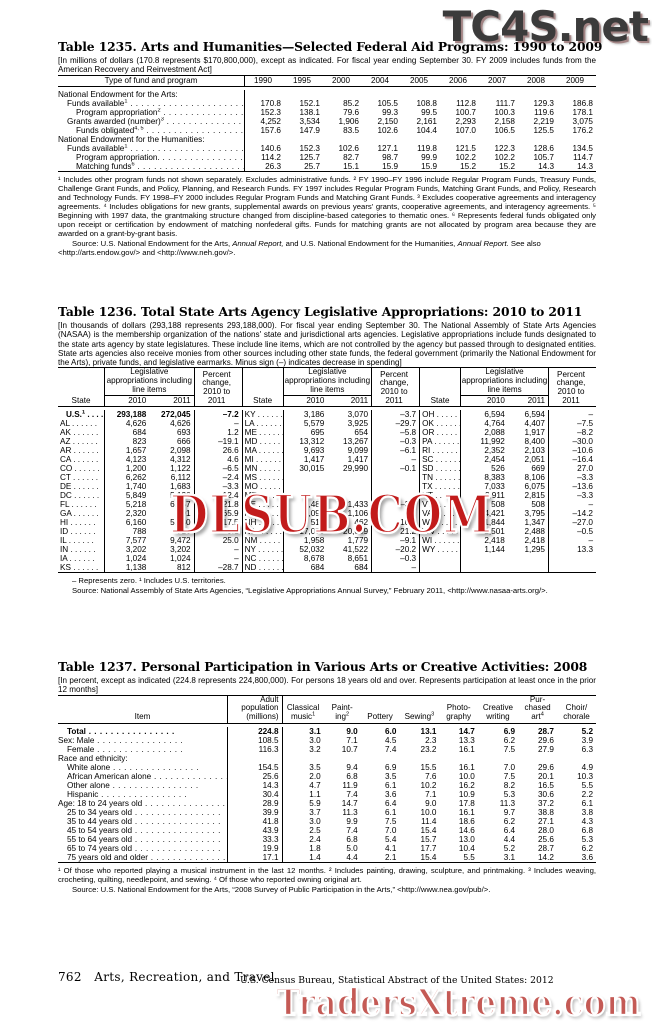  Describe the element at coordinates (496, 80) in the screenshot. I see `column-header-year: 2007` at that location.